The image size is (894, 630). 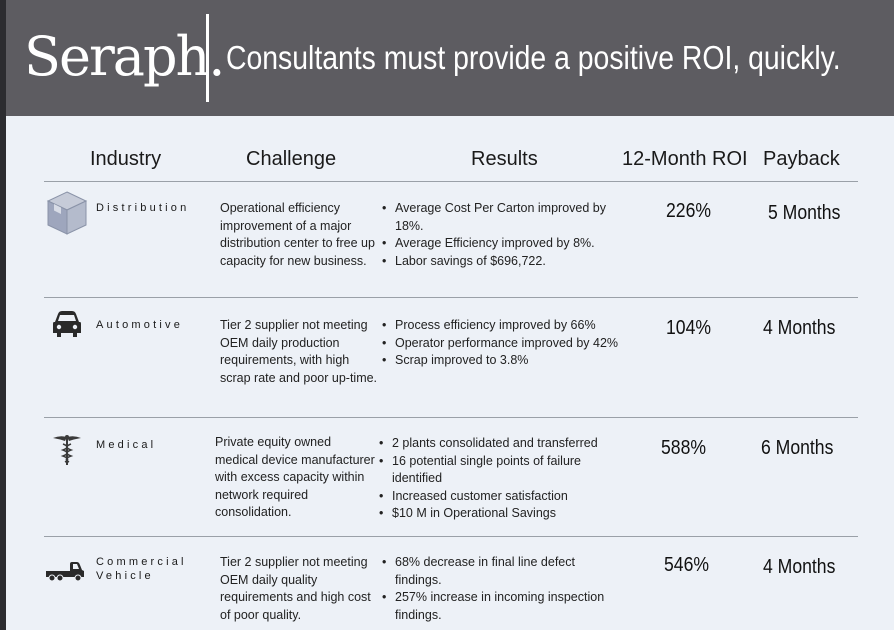 What do you see at coordinates (140, 325) in the screenshot?
I see `industry-label: Automotive` at bounding box center [140, 325].